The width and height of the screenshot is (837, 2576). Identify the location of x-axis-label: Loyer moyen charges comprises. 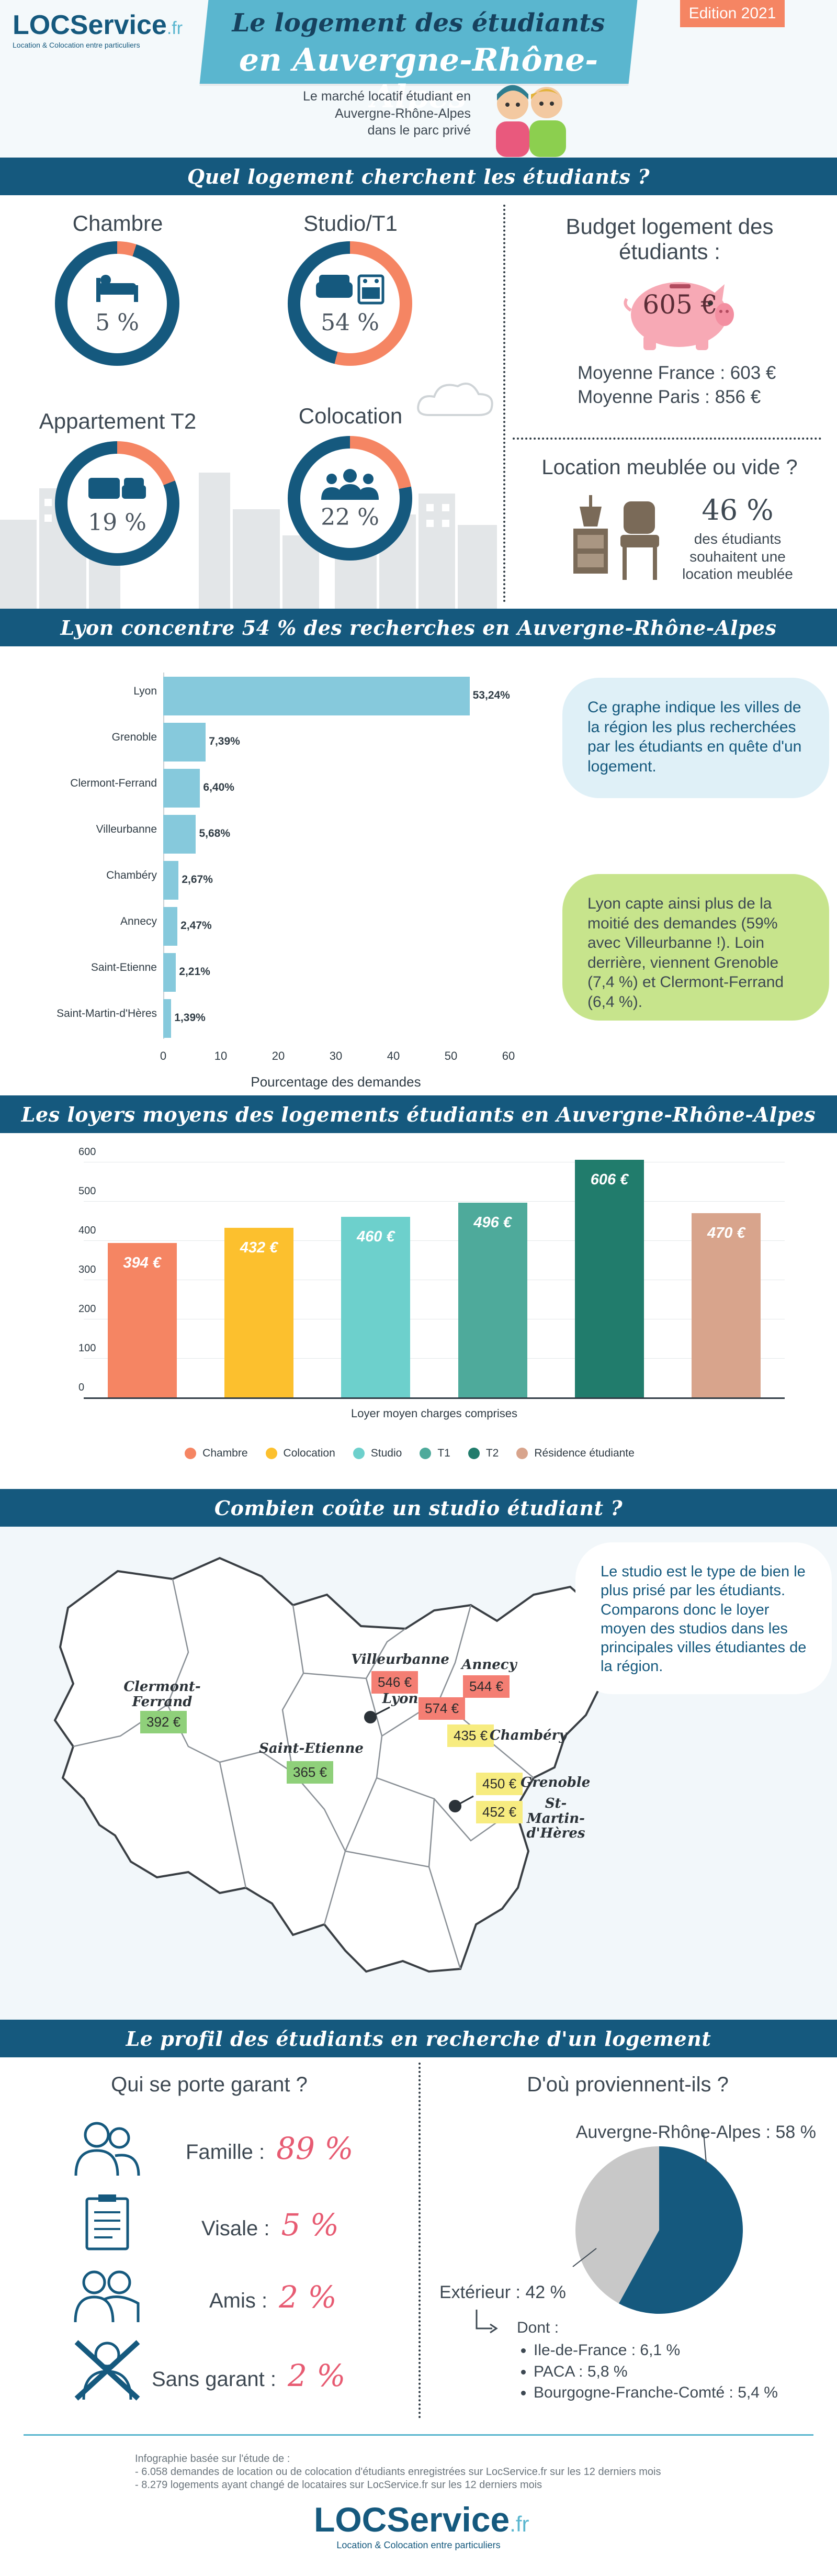
(434, 1413).